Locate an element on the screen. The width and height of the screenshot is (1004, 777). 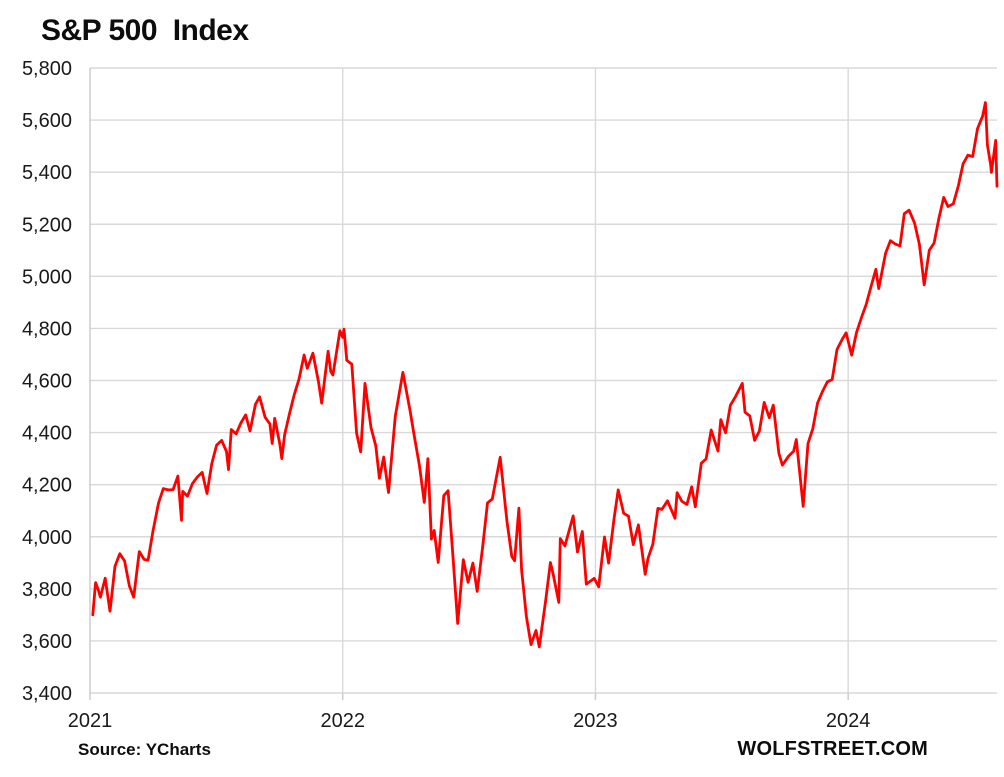
chart-title: S&P 500 Index is located at coordinates (145, 30).